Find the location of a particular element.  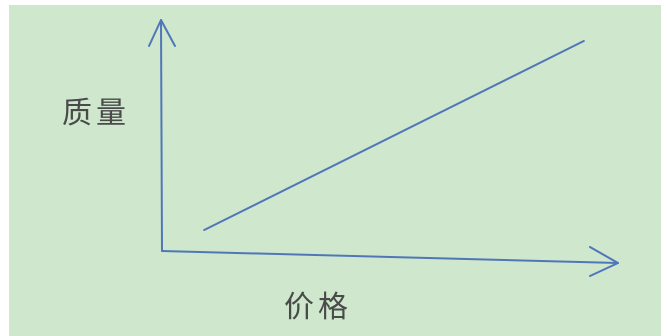

white-border-right is located at coordinates (664, 168).